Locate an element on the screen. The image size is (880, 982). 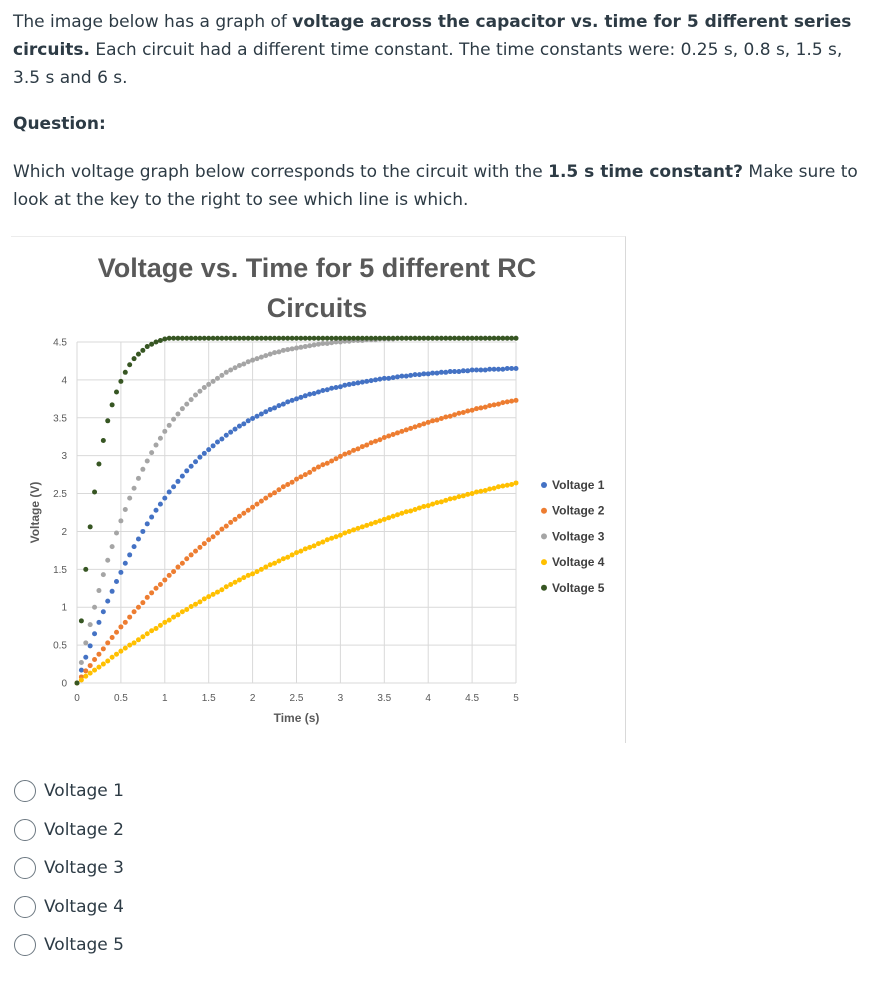
option-voltage-4: Voltage 4 is located at coordinates (69, 907).